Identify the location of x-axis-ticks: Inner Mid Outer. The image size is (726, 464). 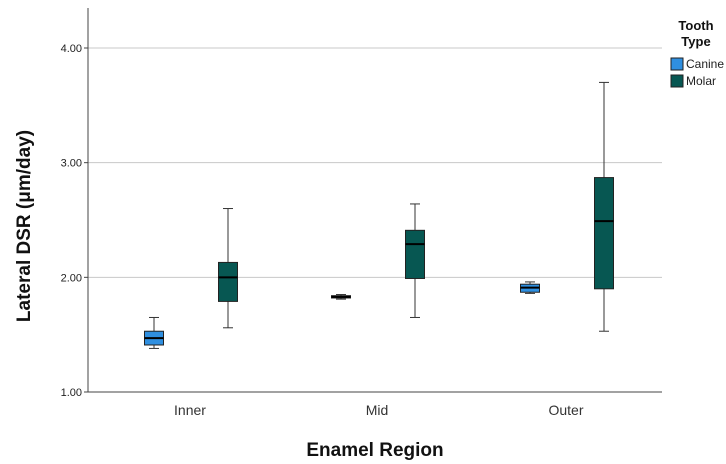
(379, 410).